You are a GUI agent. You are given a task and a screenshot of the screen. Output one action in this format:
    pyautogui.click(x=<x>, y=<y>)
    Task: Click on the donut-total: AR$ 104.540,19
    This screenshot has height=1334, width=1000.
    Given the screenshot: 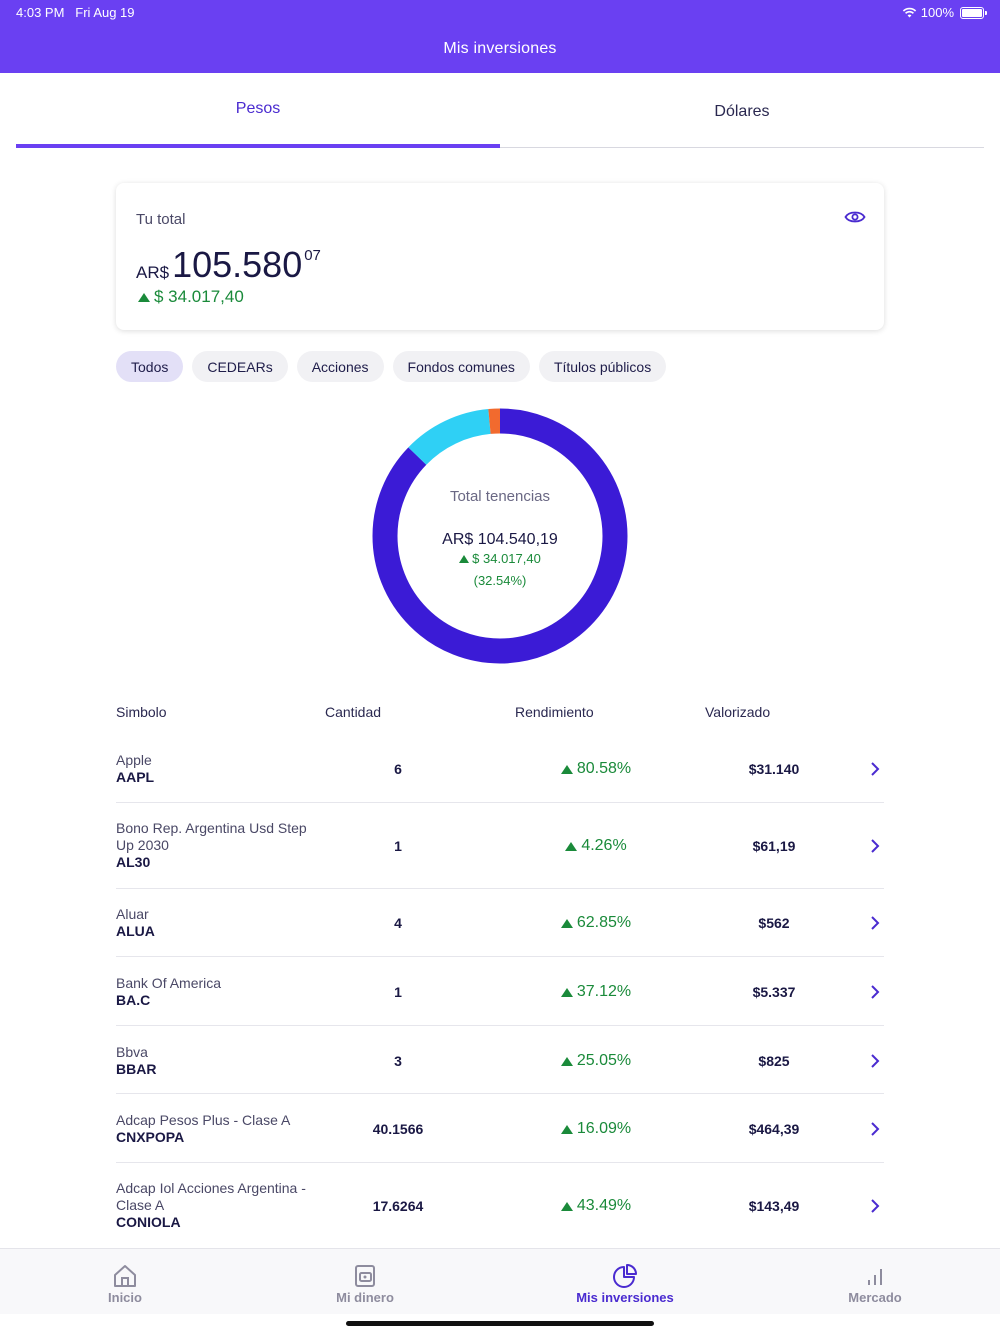 What is the action you would take?
    pyautogui.click(x=500, y=539)
    